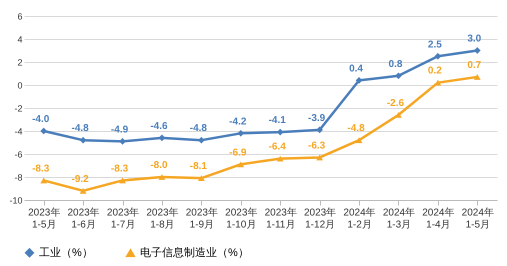 The width and height of the screenshot is (507, 266). Describe the element at coordinates (238, 122) in the screenshot. I see `data-label: -4.2` at that location.